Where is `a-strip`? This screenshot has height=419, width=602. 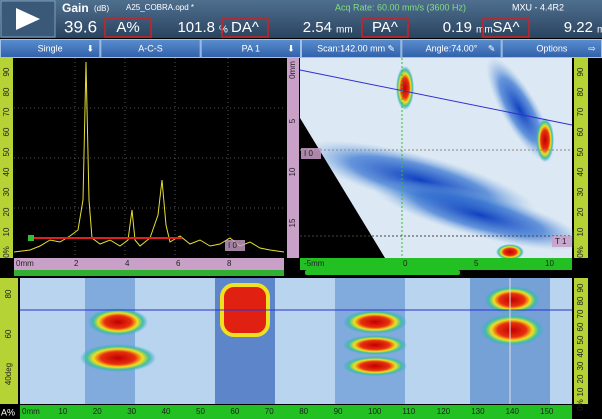
a-strip is located at coordinates (149, 273).